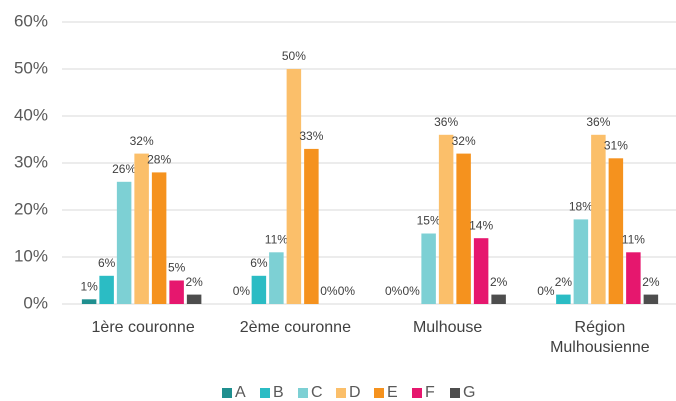  What do you see at coordinates (35, 302) in the screenshot?
I see `y-tick-label: 0%` at bounding box center [35, 302].